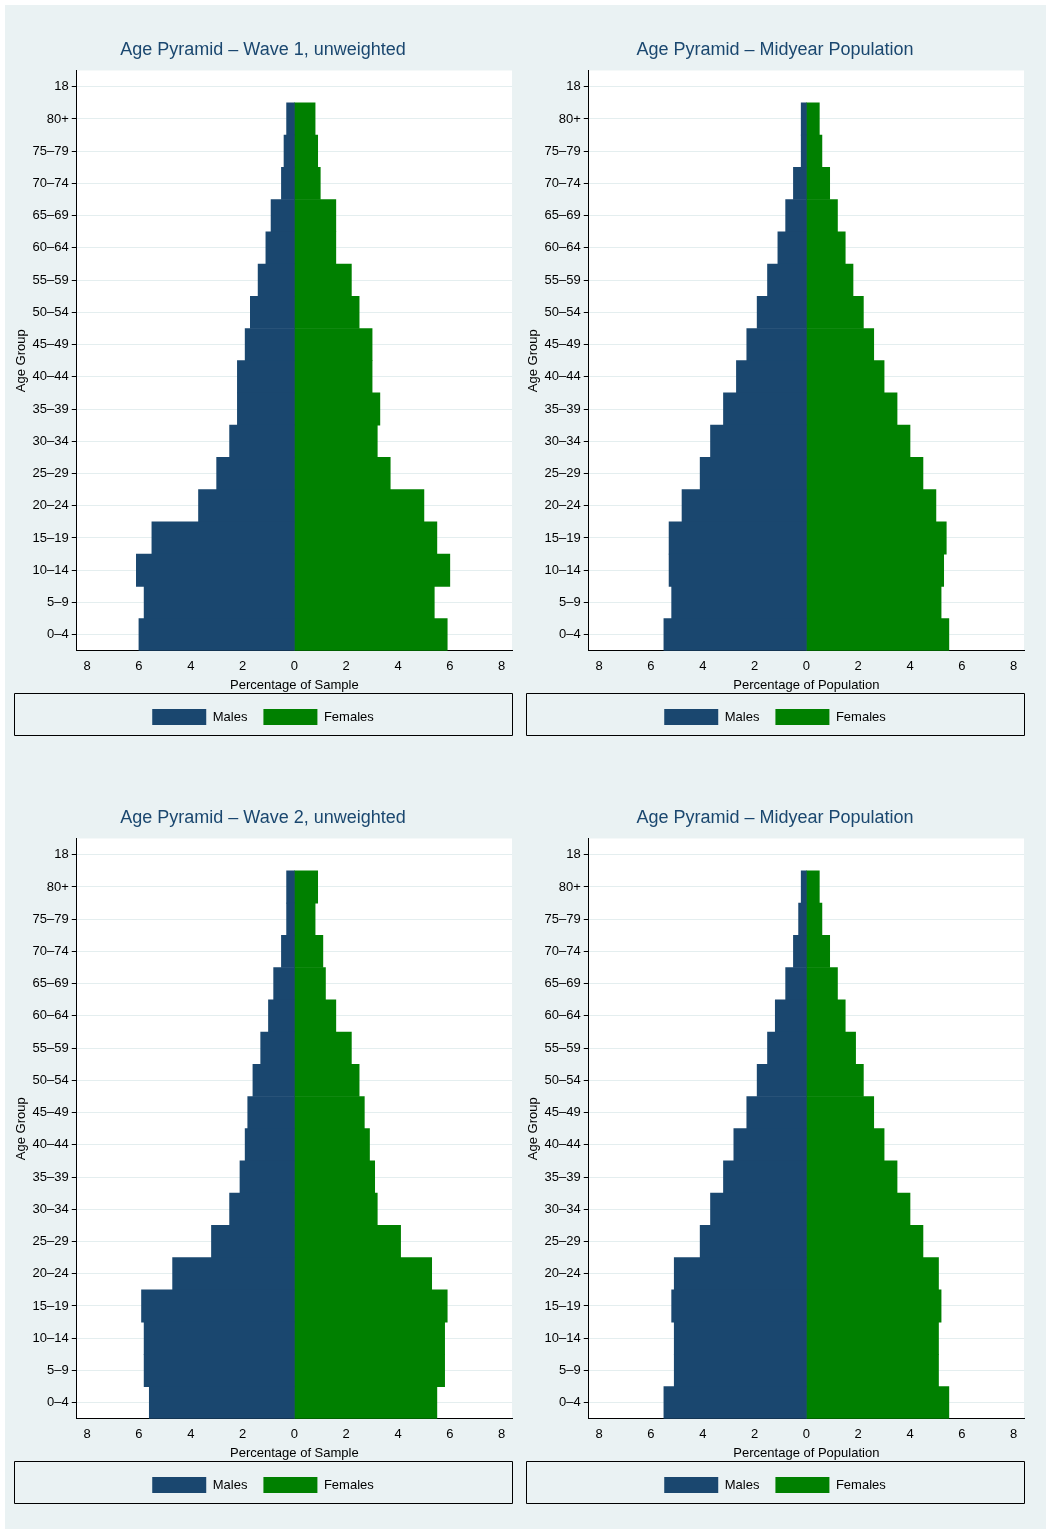 The height and width of the screenshot is (1534, 1051). I want to click on legend-label: Males, so click(742, 716).